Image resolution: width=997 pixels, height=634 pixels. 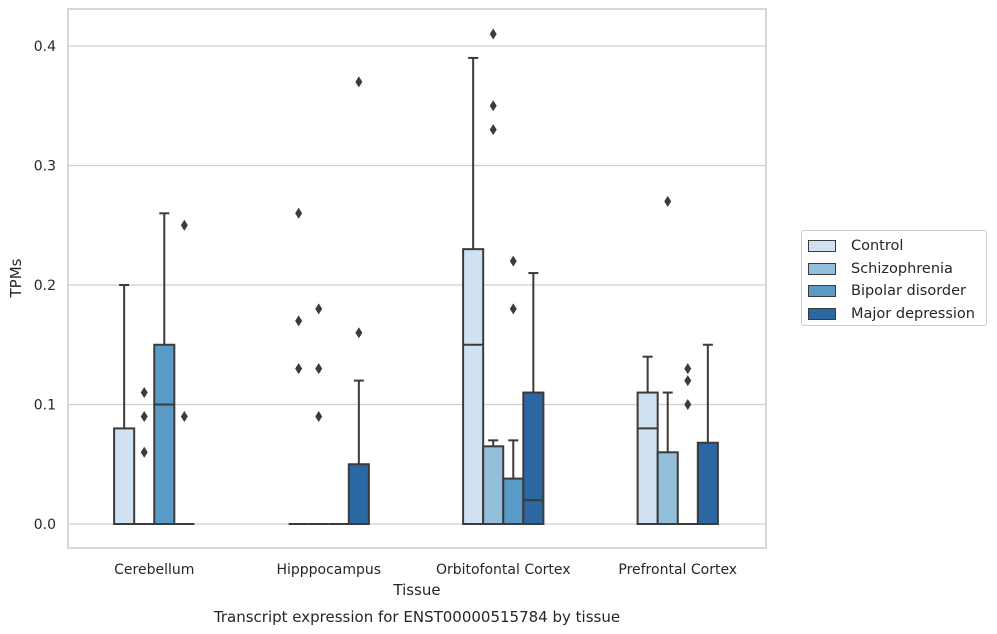 I want to click on y-axis-label: TPMs, so click(x=16, y=278).